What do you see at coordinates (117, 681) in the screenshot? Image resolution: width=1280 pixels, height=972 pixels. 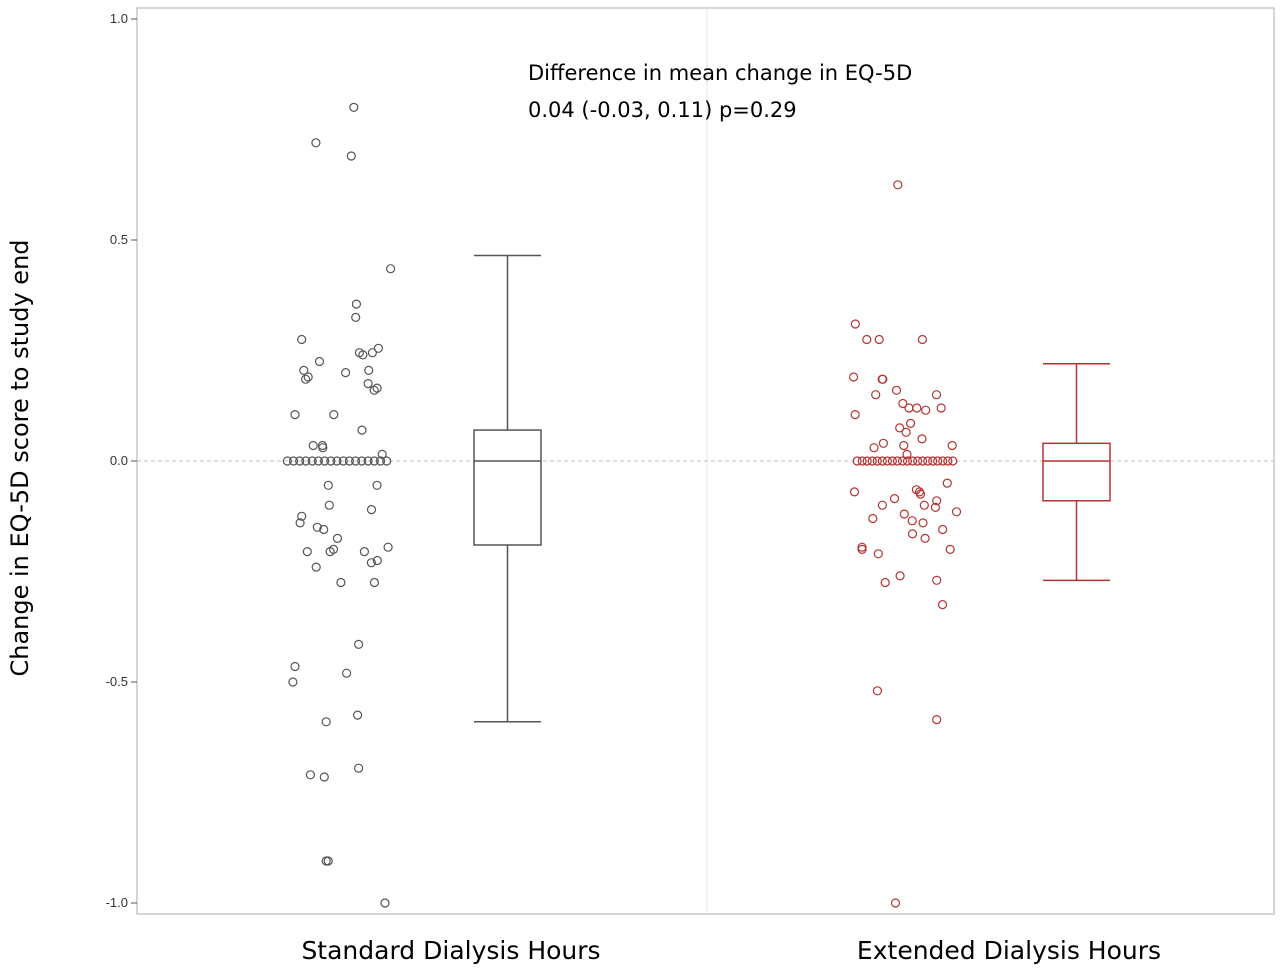 I see `y-tick-label: -0.5` at bounding box center [117, 681].